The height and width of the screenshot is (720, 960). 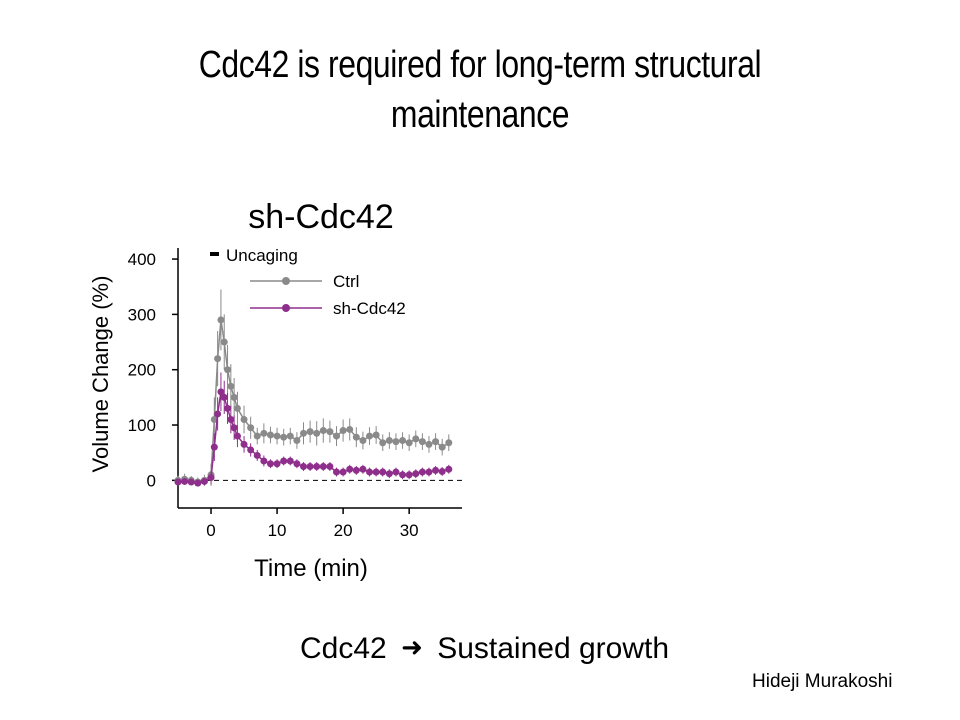 I want to click on author-name: Hideji Murakoshi, so click(x=822, y=681).